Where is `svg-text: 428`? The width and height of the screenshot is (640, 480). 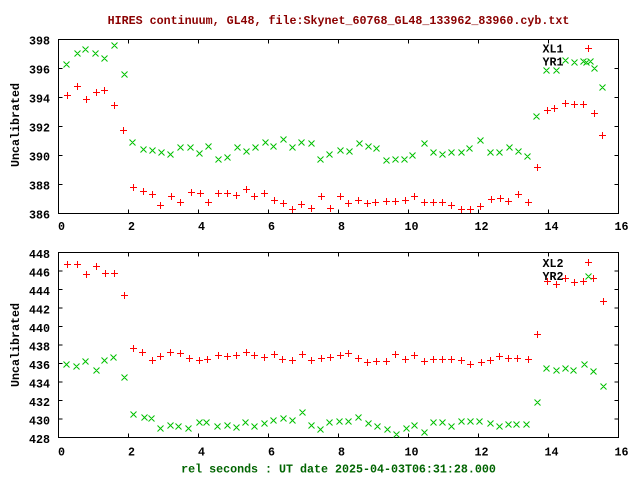 svg-text: 428 is located at coordinates (39, 440).